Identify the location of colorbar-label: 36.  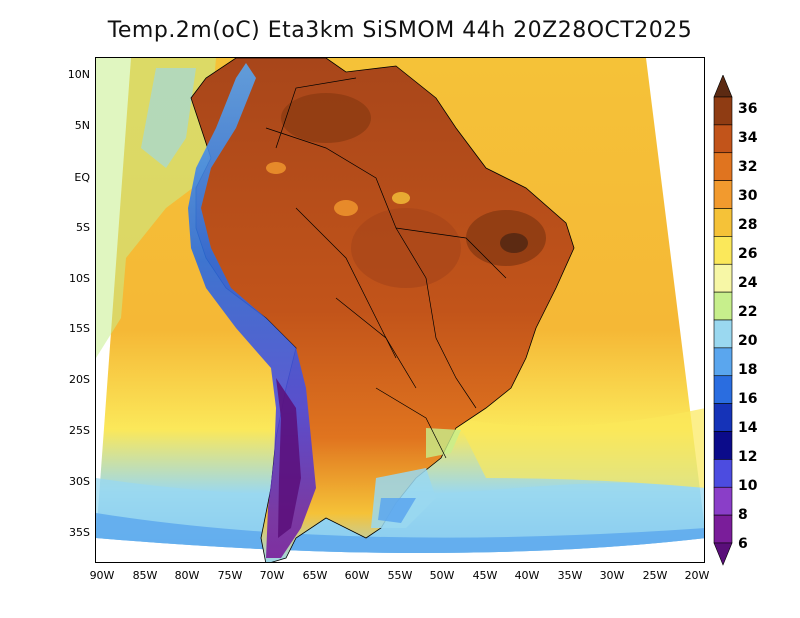
(748, 109).